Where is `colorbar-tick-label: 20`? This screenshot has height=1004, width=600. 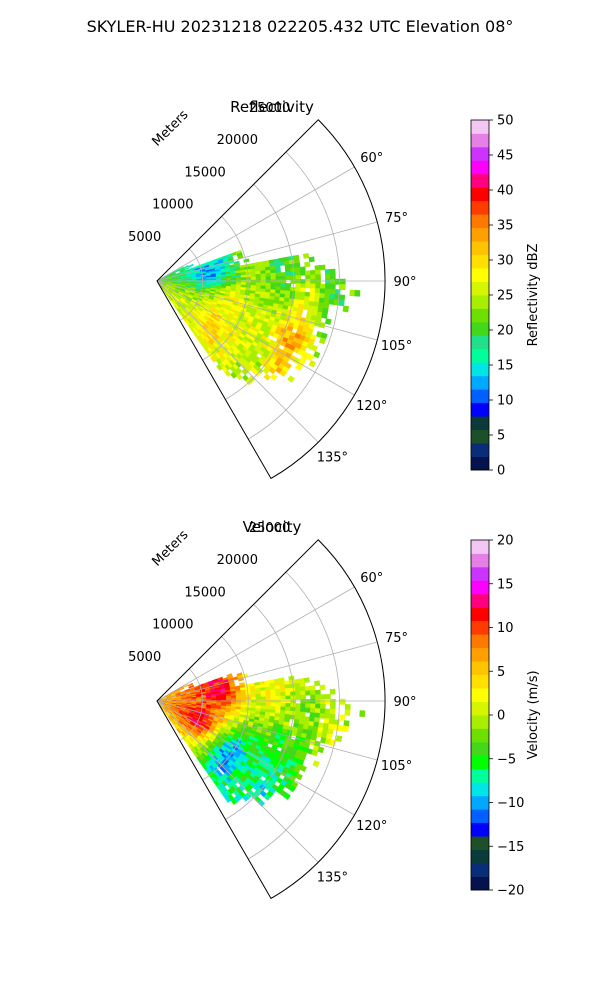 colorbar-tick-label: 20 is located at coordinates (505, 541).